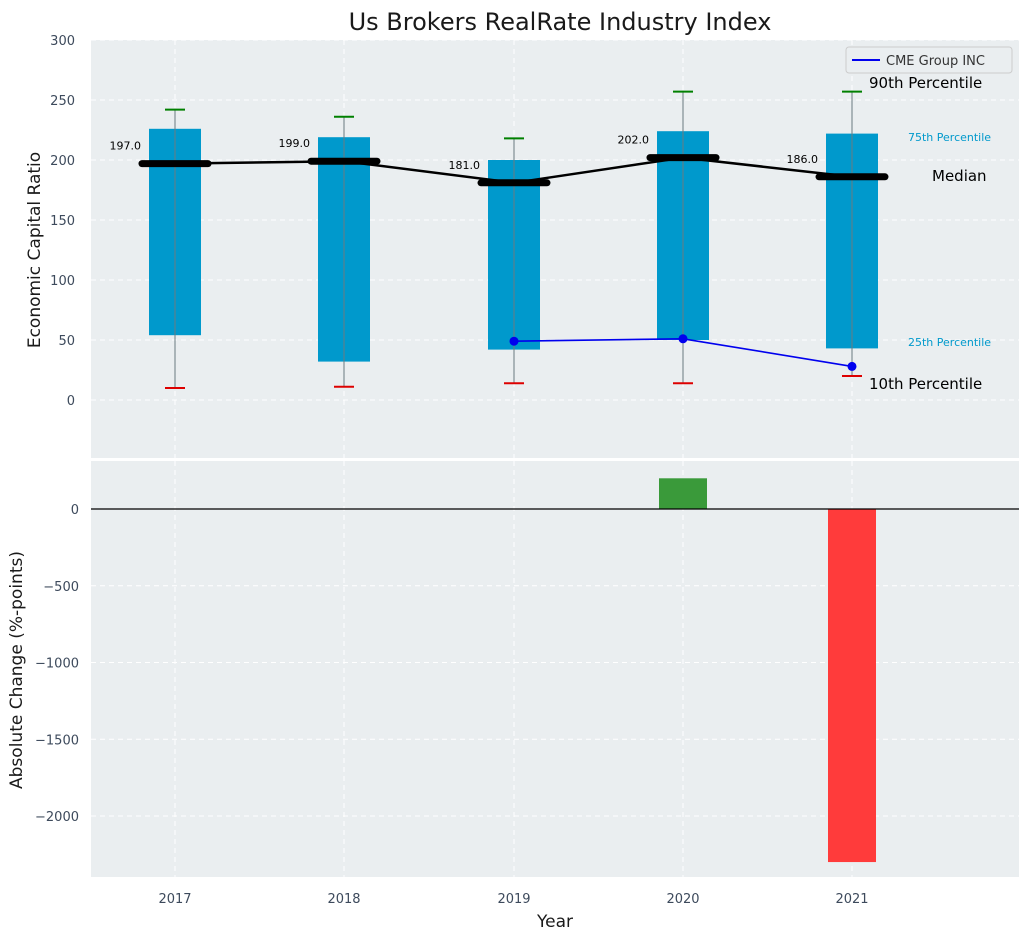 The width and height of the screenshot is (1029, 940). I want to click on annotation-10th: 10th Percentile, so click(925, 384).